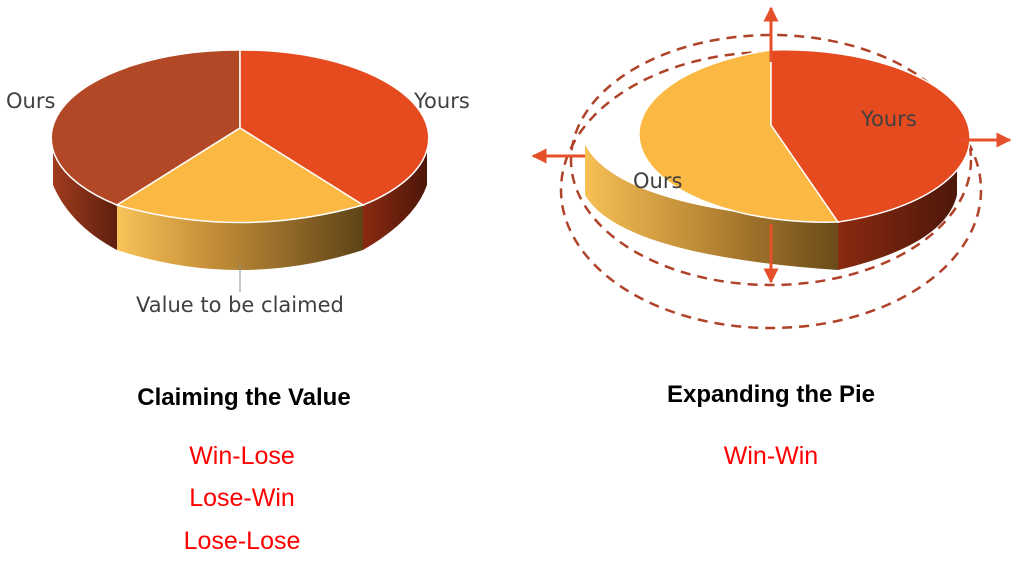  Describe the element at coordinates (771, 394) in the screenshot. I see `right-panel-title: Expanding the Pie` at that location.